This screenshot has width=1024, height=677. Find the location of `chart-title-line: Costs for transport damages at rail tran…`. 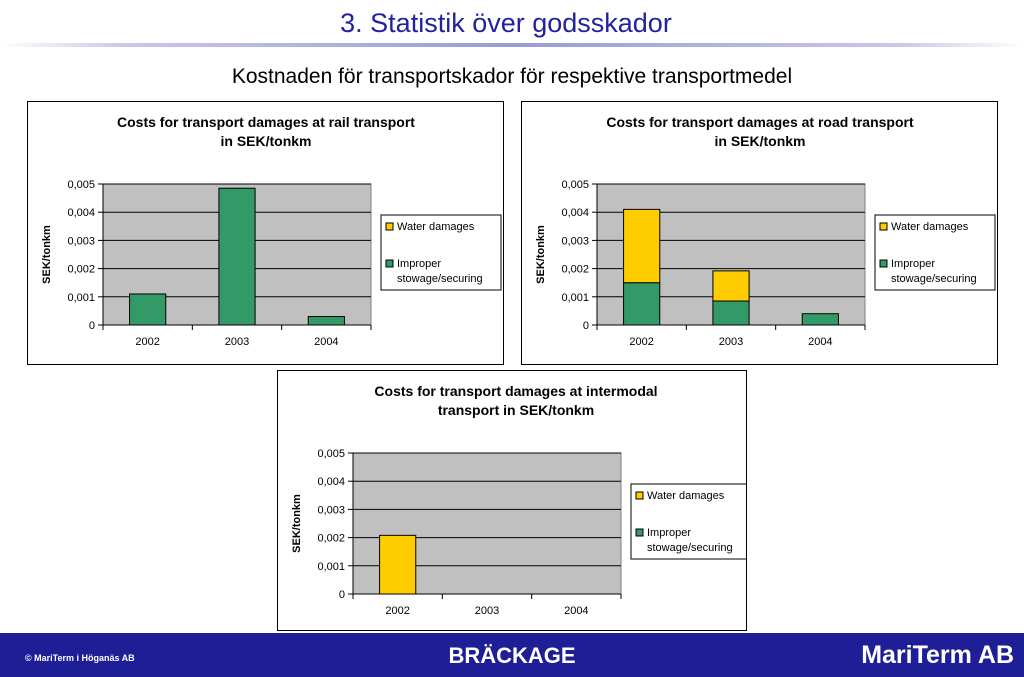

chart-title-line: Costs for transport damages at rail tran… is located at coordinates (266, 122).